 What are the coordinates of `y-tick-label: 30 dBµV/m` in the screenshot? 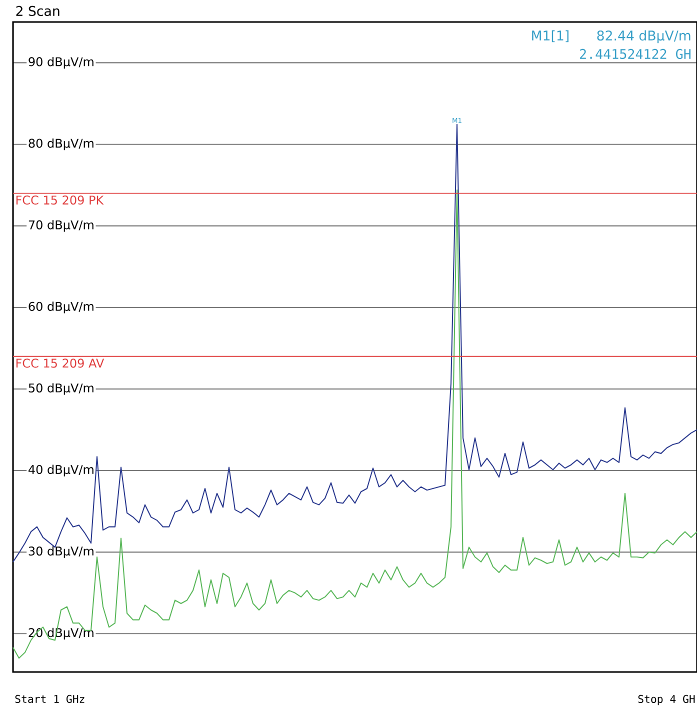 It's located at (61, 552).